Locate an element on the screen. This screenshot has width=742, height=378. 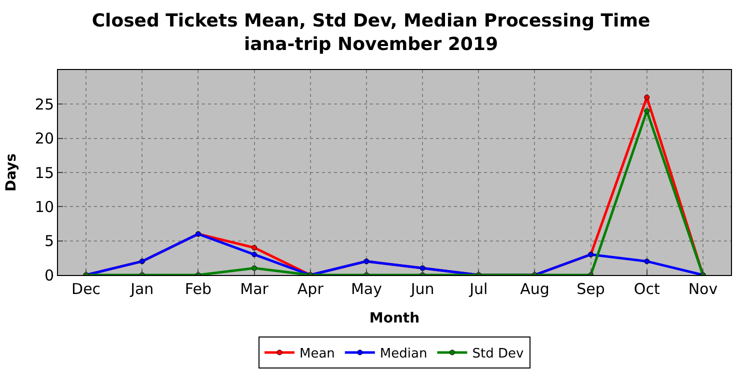
x-tick-label: Dec is located at coordinates (86, 289).